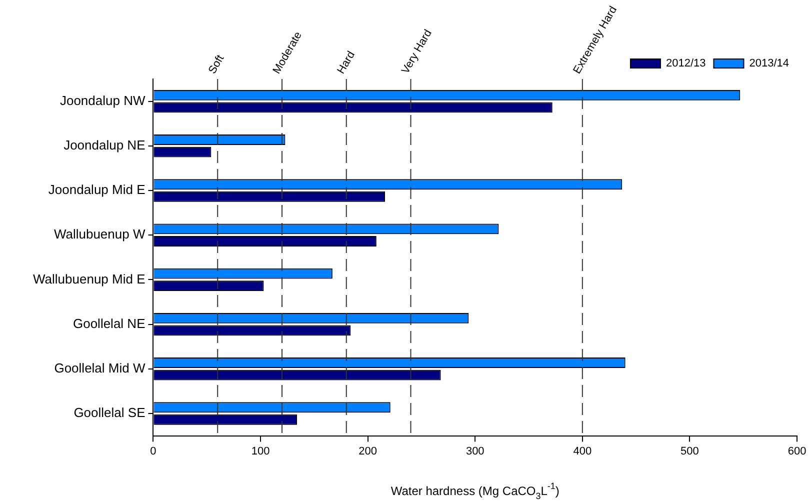  What do you see at coordinates (769, 64) in the screenshot?
I see `legend-label: 2013/14` at bounding box center [769, 64].